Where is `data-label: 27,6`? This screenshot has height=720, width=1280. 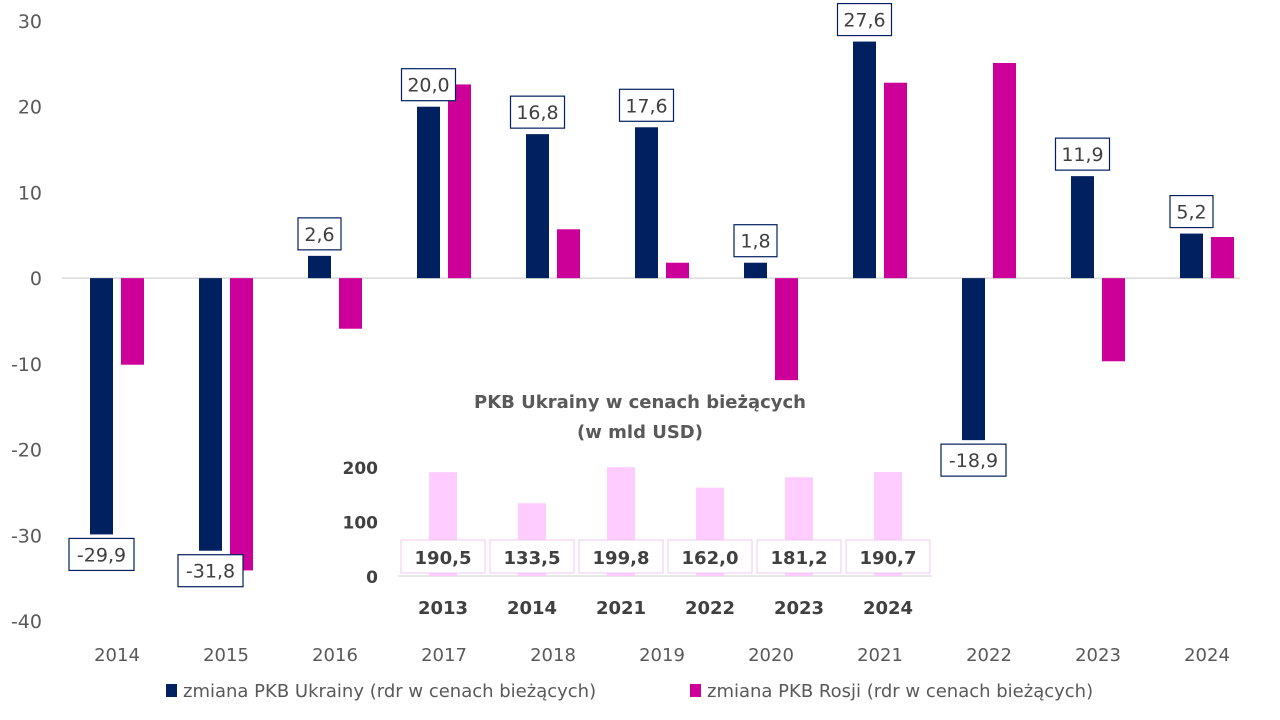 data-label: 27,6 is located at coordinates (864, 21).